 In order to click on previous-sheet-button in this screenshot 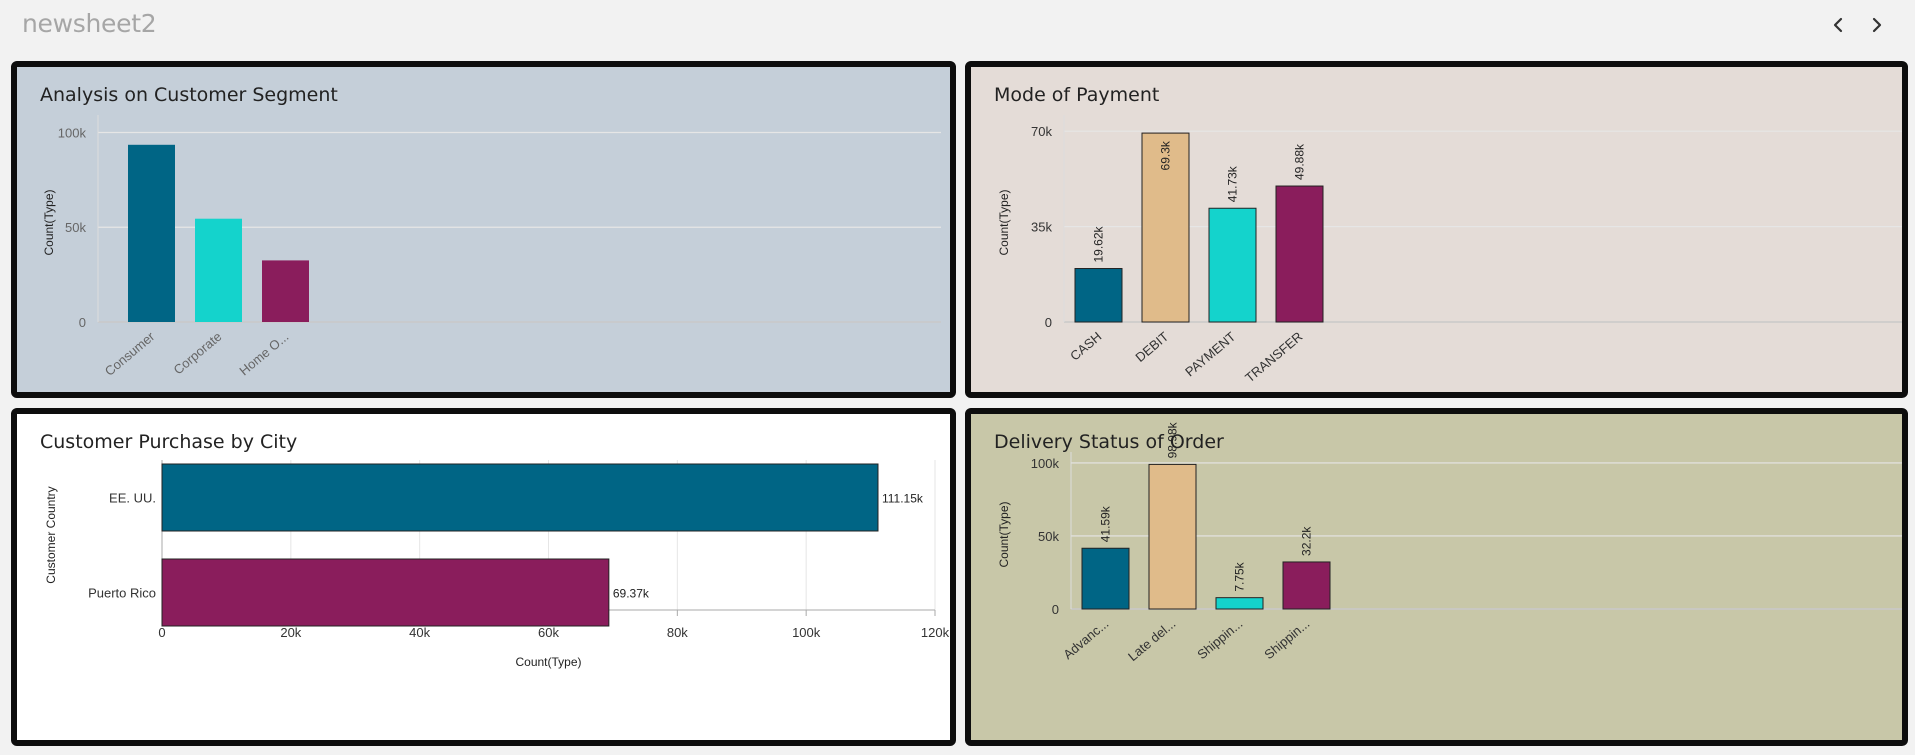, I will do `click(1838, 25)`.